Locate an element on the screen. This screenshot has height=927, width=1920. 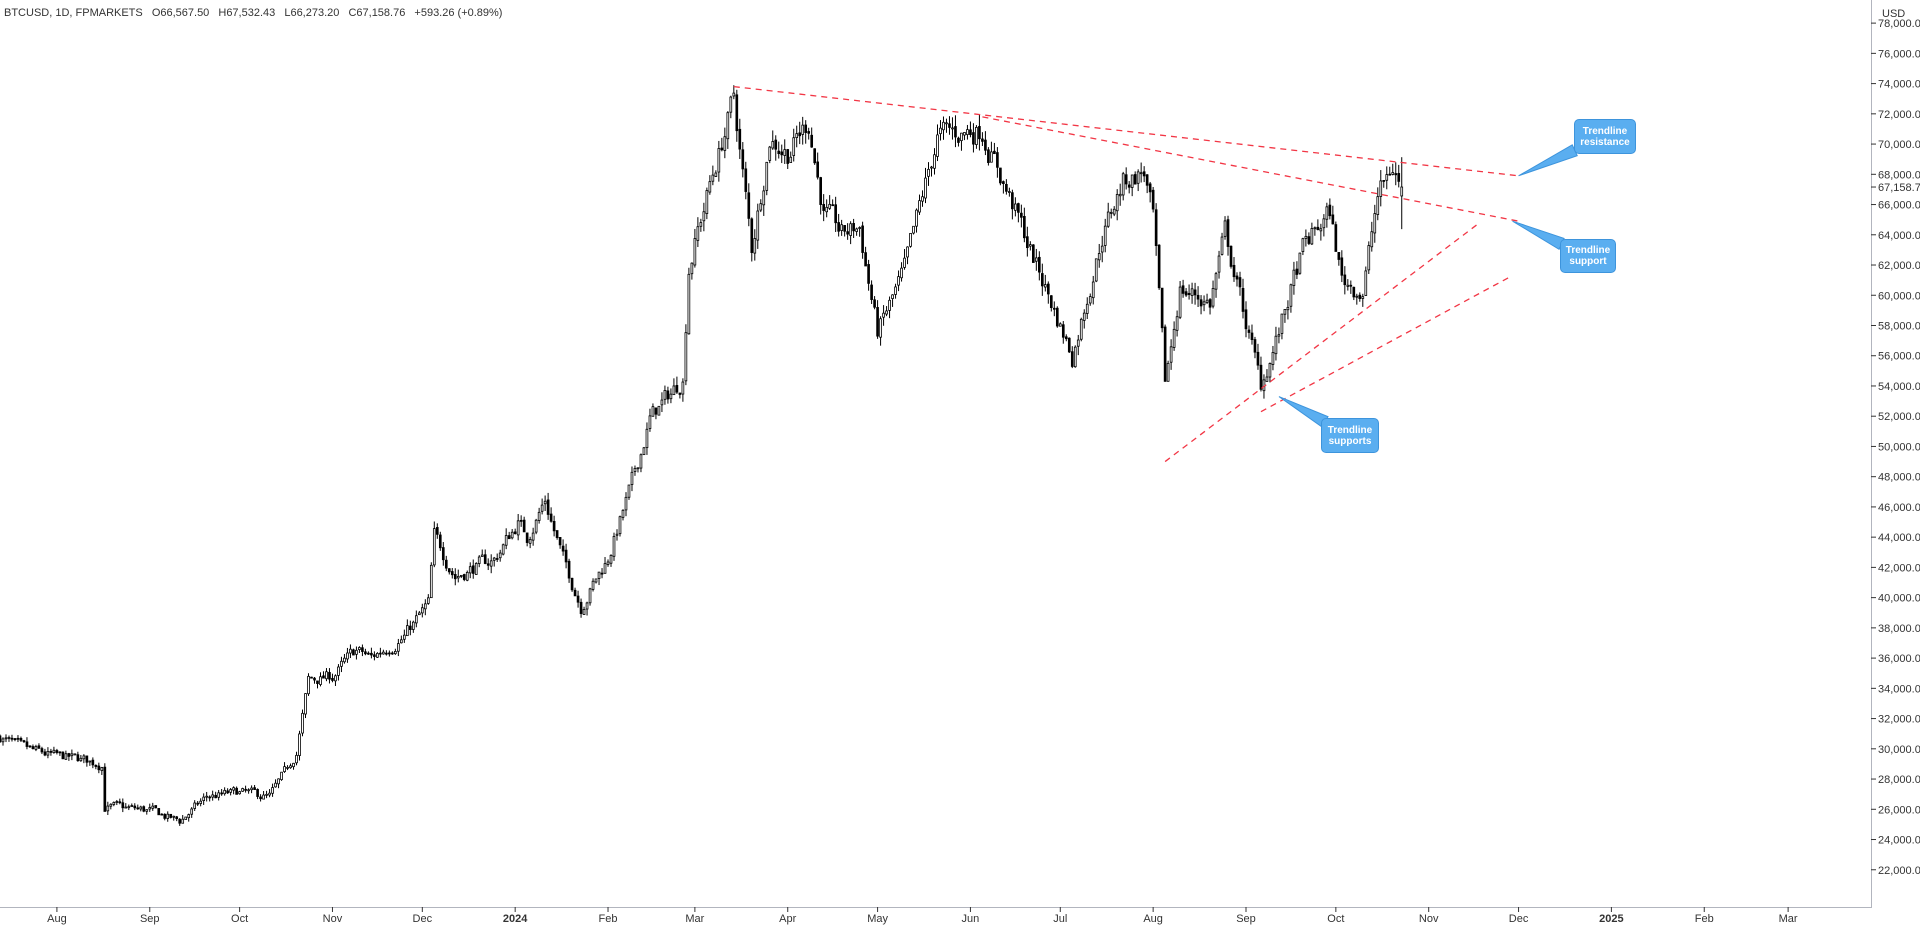
y-tick-label: 70,000.00 is located at coordinates (1899, 145).